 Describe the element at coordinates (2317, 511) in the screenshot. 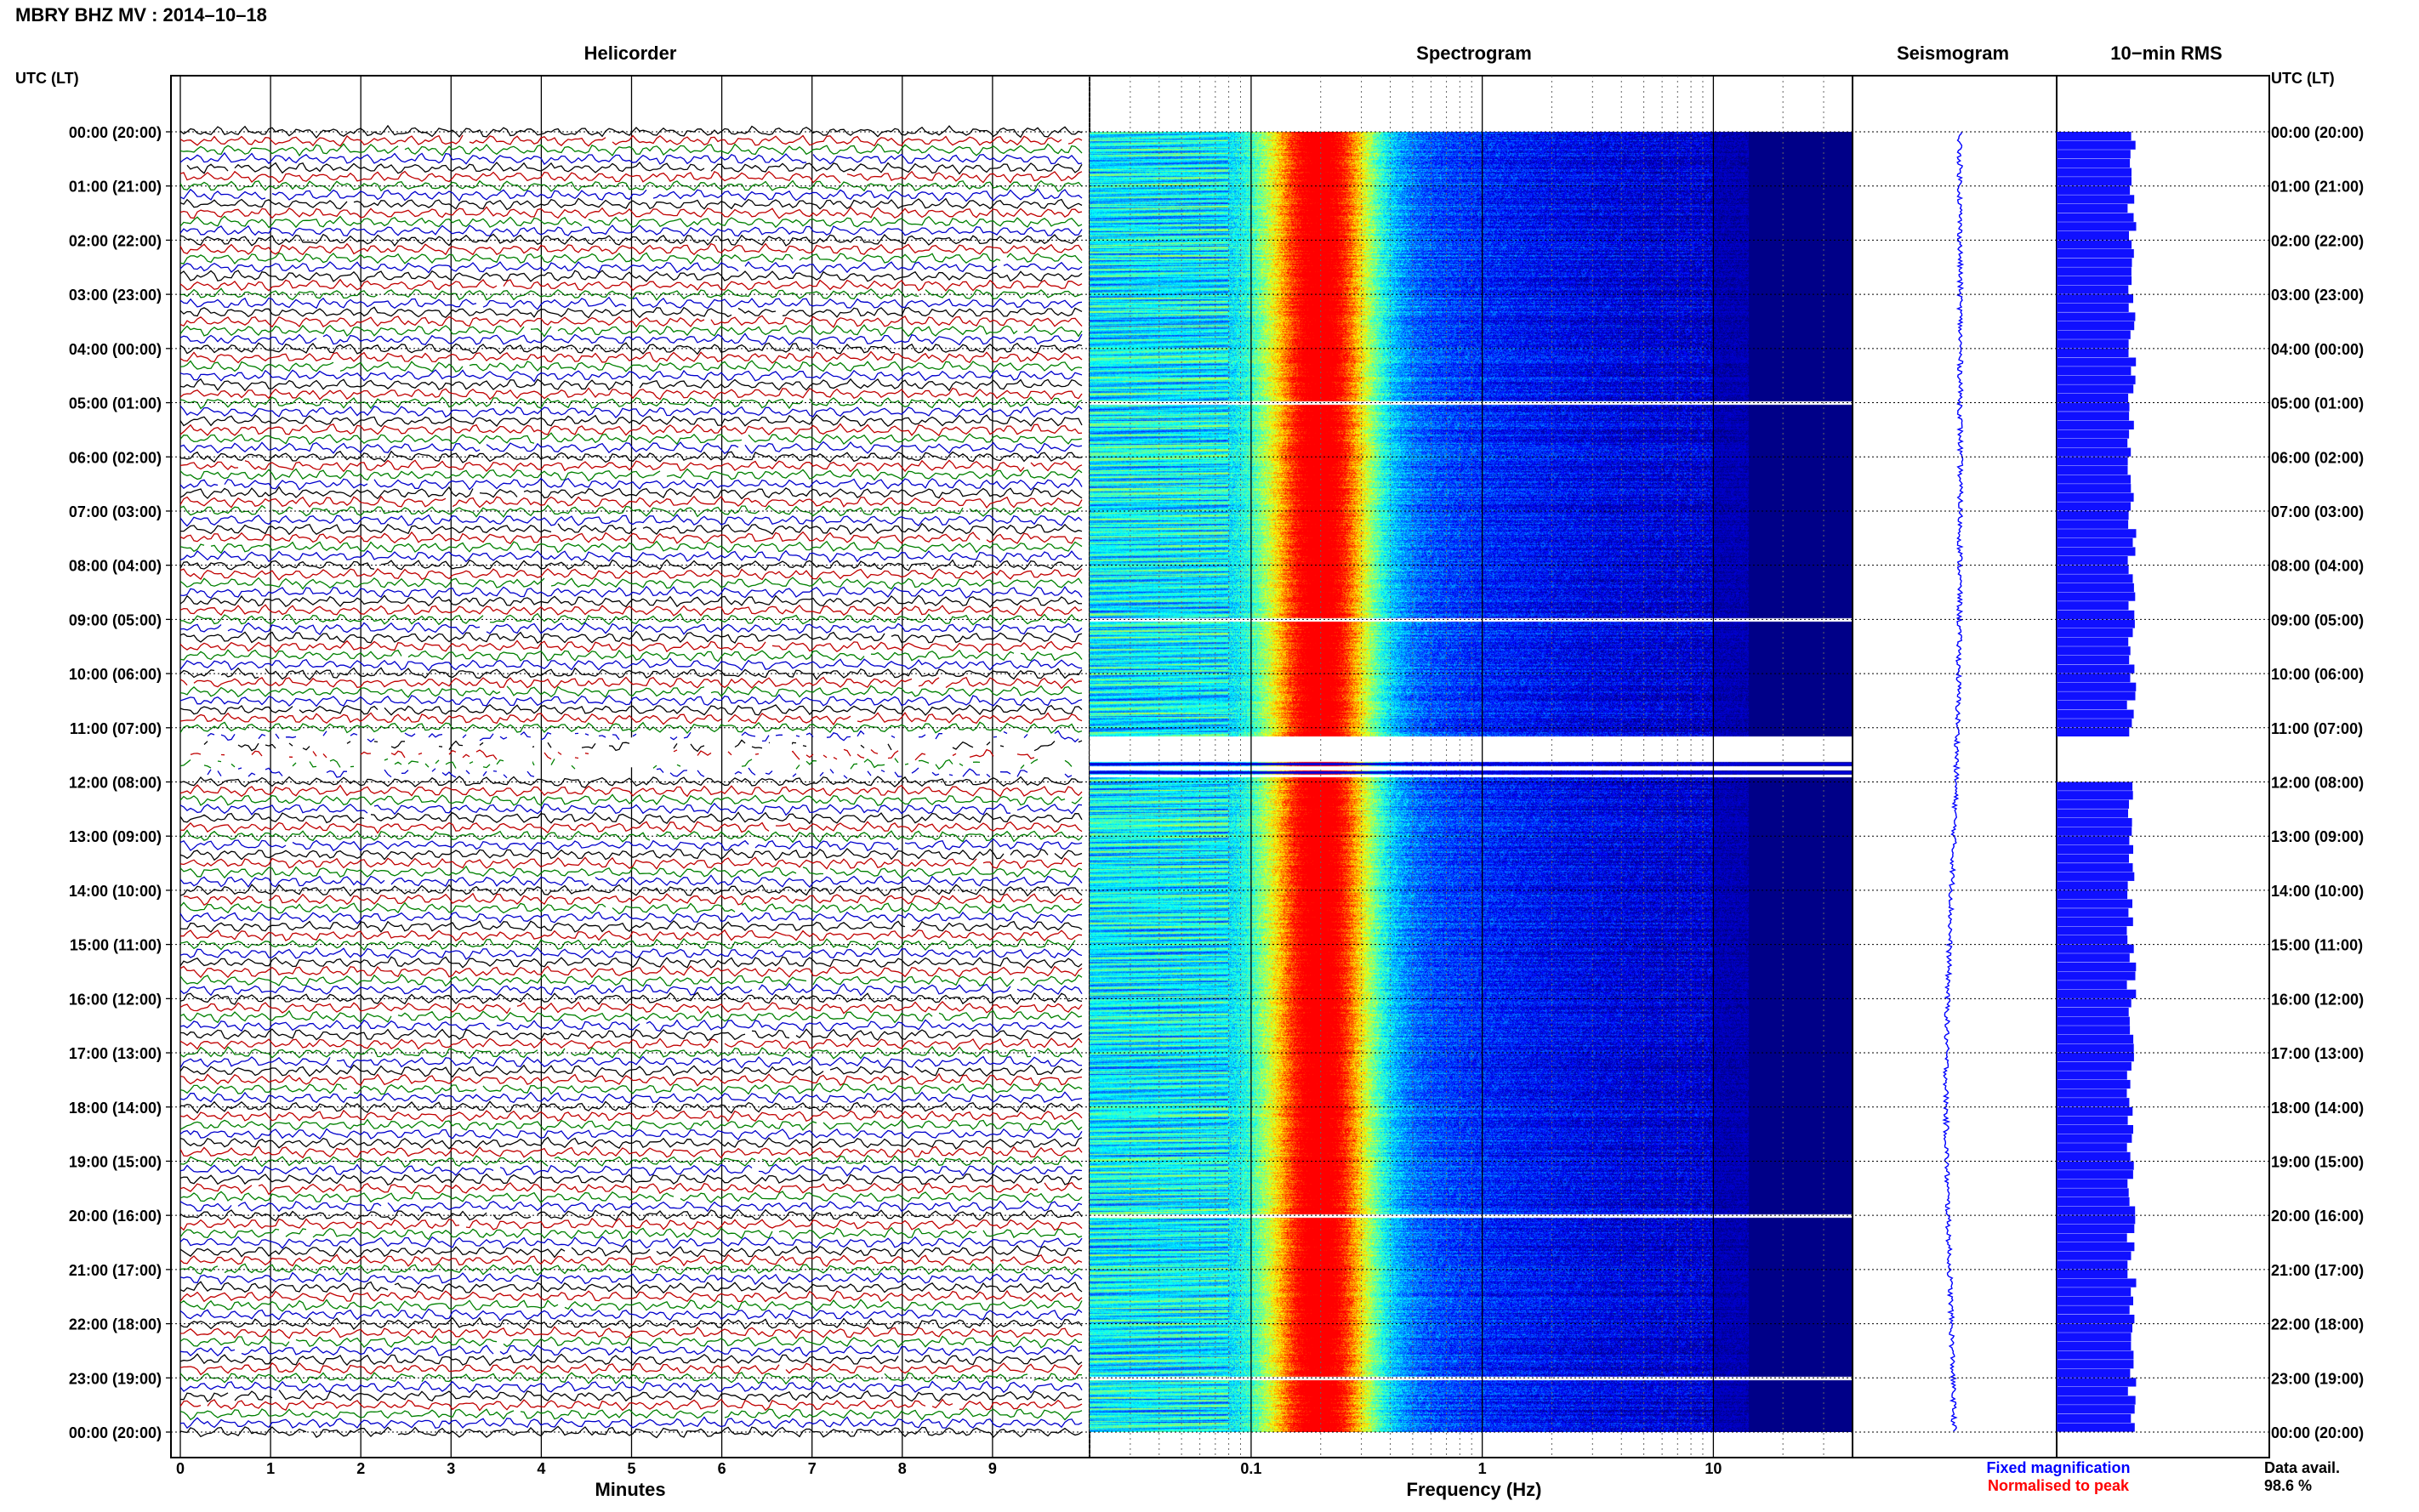

I see `time-tick-right: 07:00 (03:00)` at that location.